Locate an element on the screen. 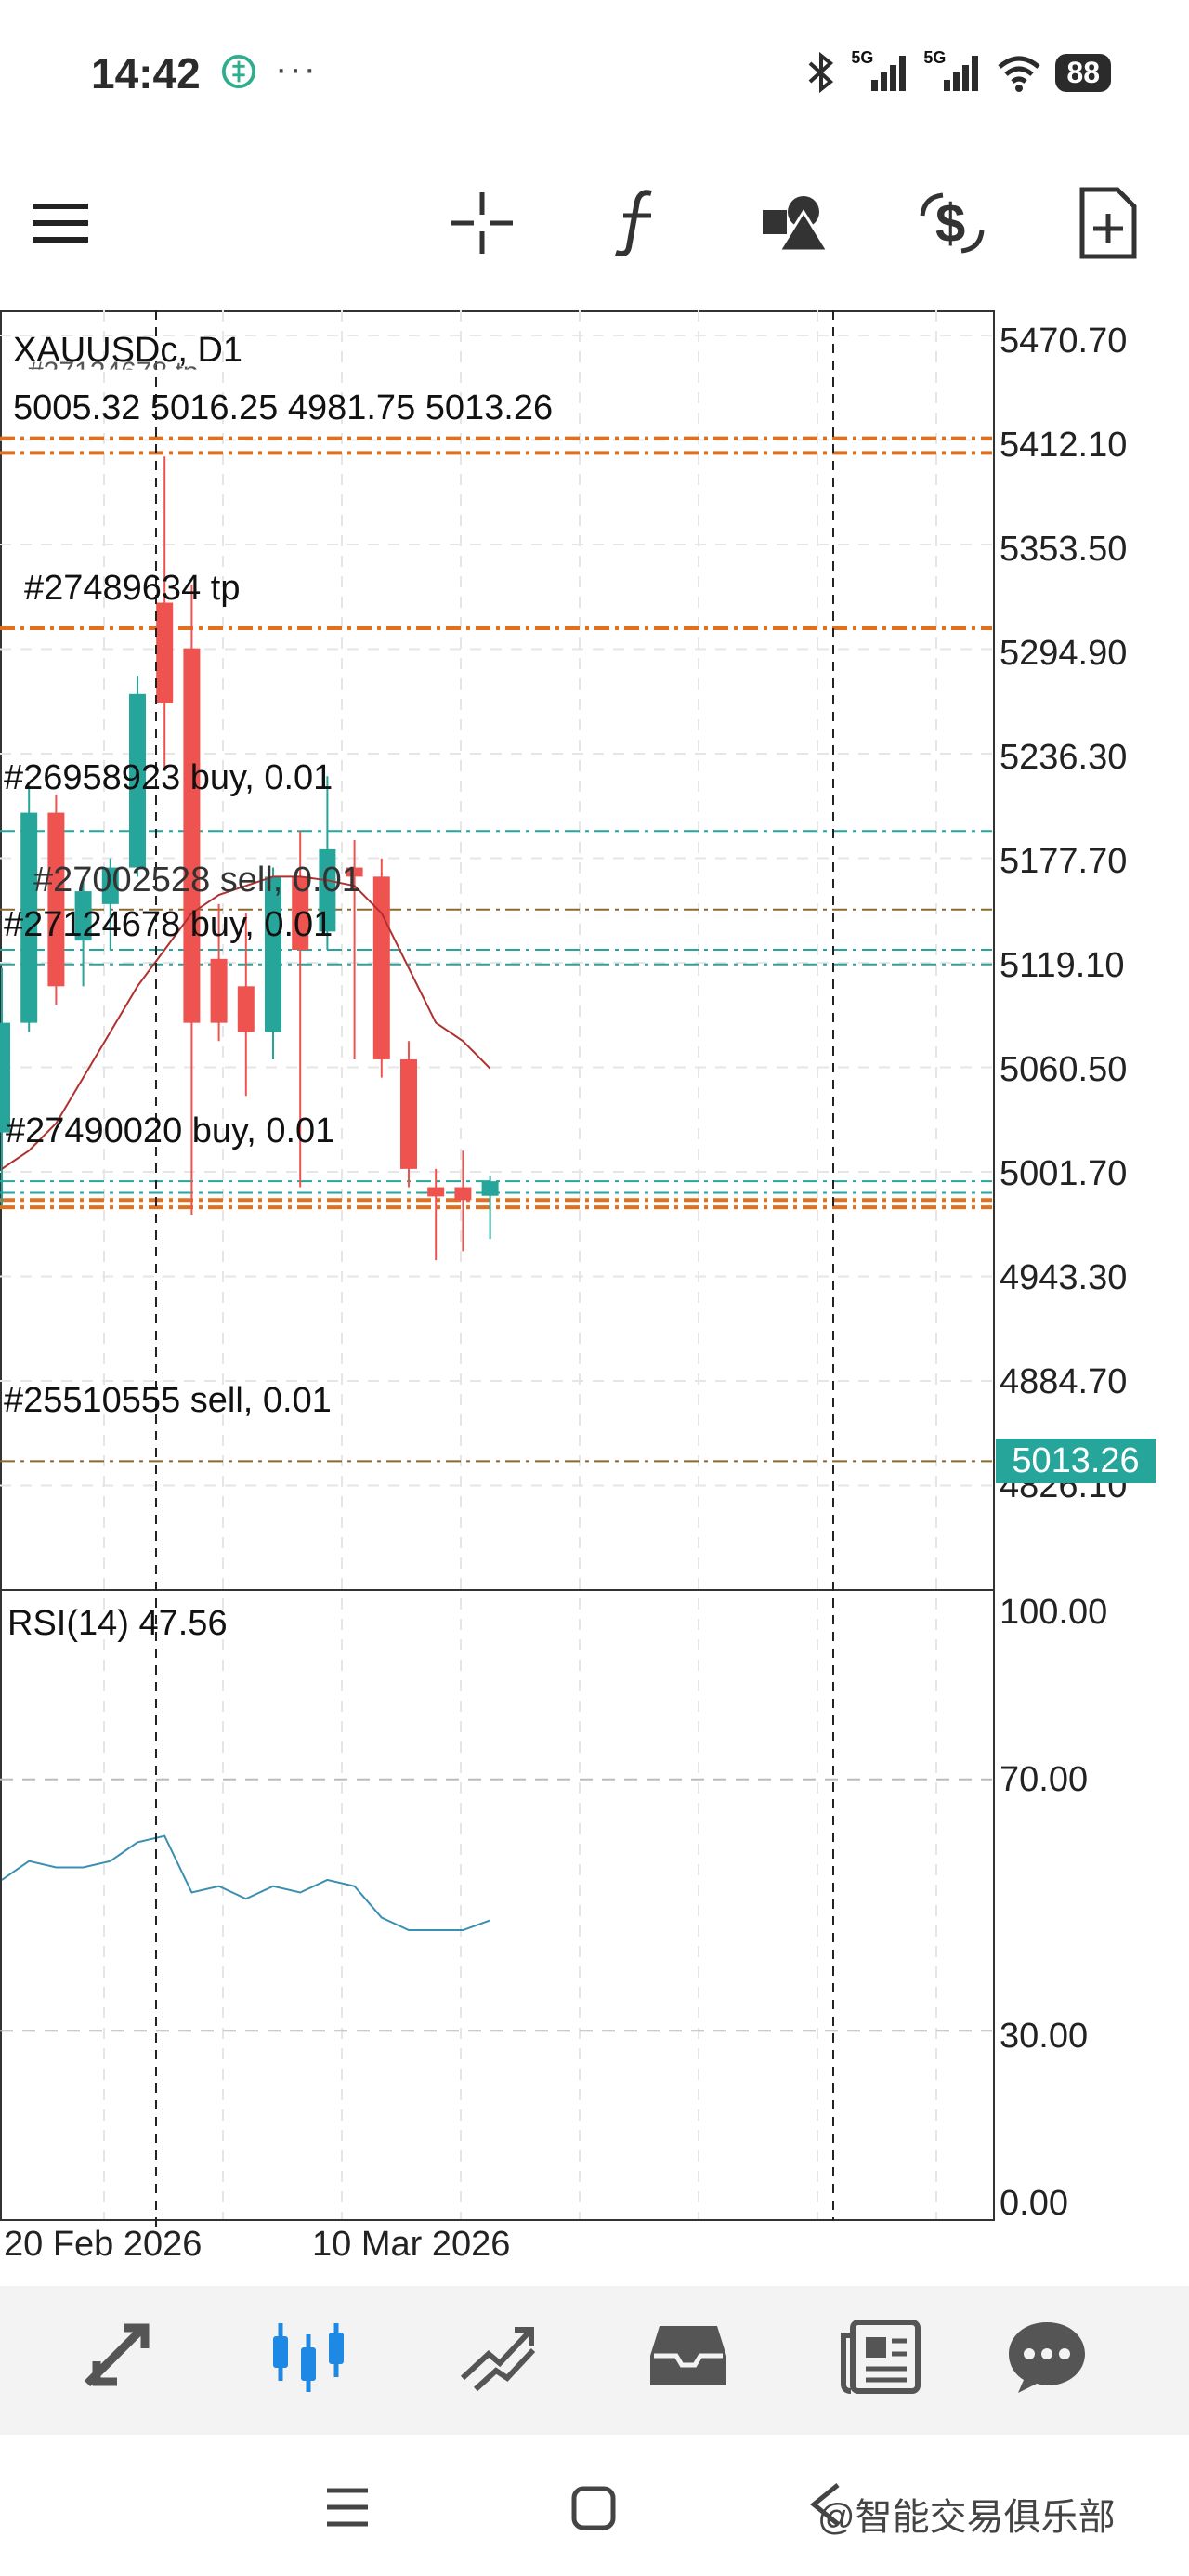  app-notification-icon is located at coordinates (238, 71).